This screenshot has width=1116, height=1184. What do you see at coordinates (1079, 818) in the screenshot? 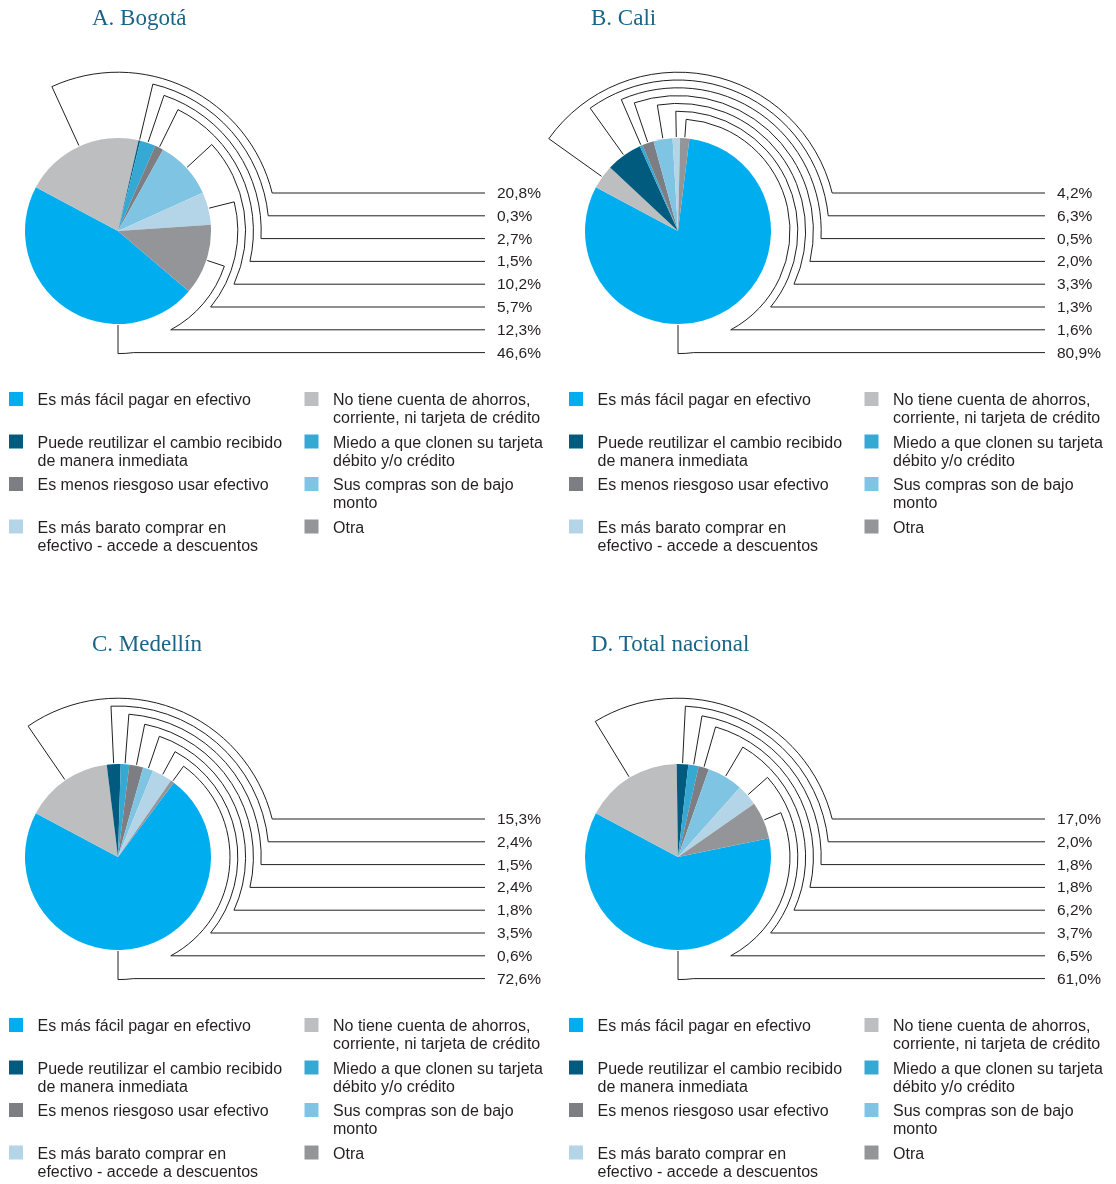
I see `data-label: 17,0%` at bounding box center [1079, 818].